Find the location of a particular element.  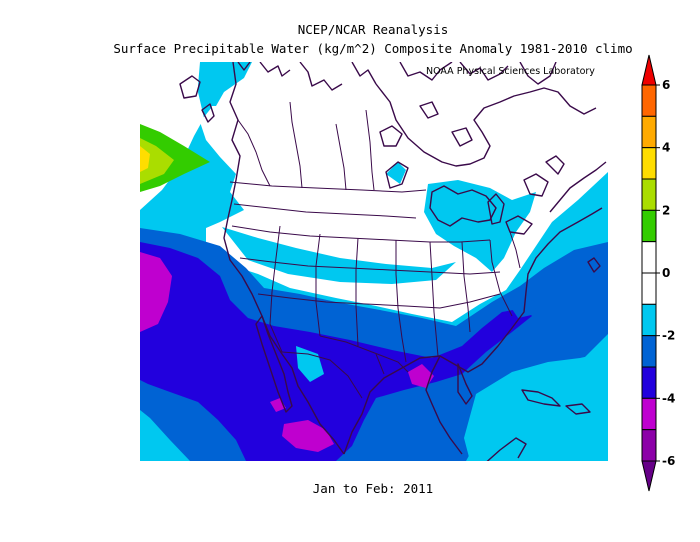

zone-minus1-carib is located at coordinates (536, 406).